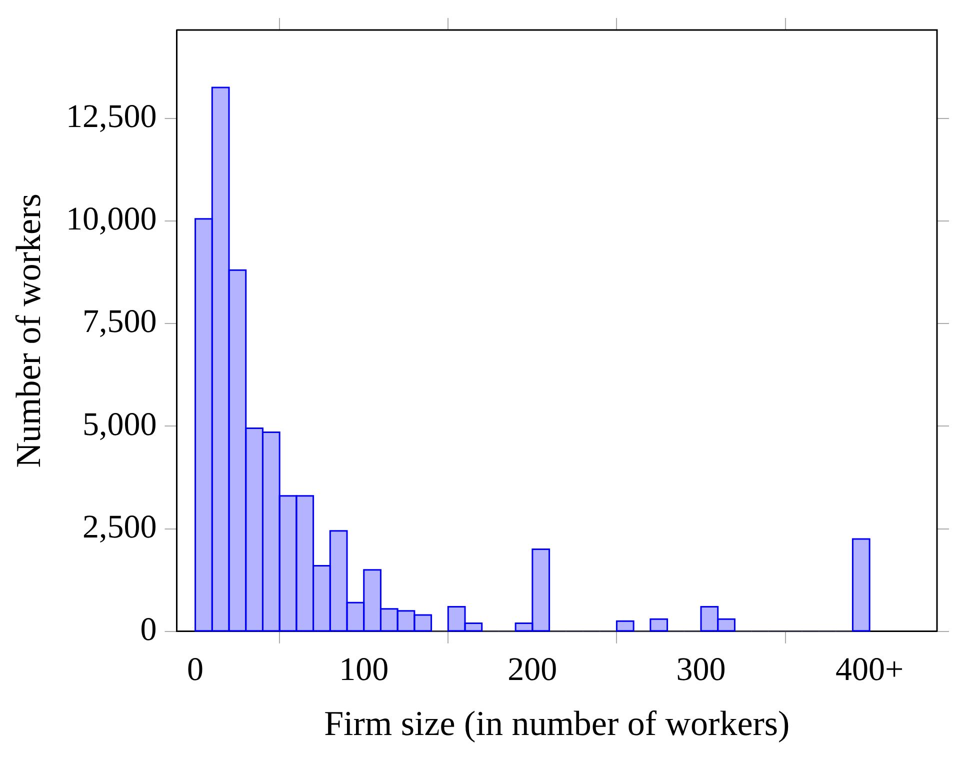 The width and height of the screenshot is (961, 757). I want to click on x-tick-label: 200, so click(533, 670).